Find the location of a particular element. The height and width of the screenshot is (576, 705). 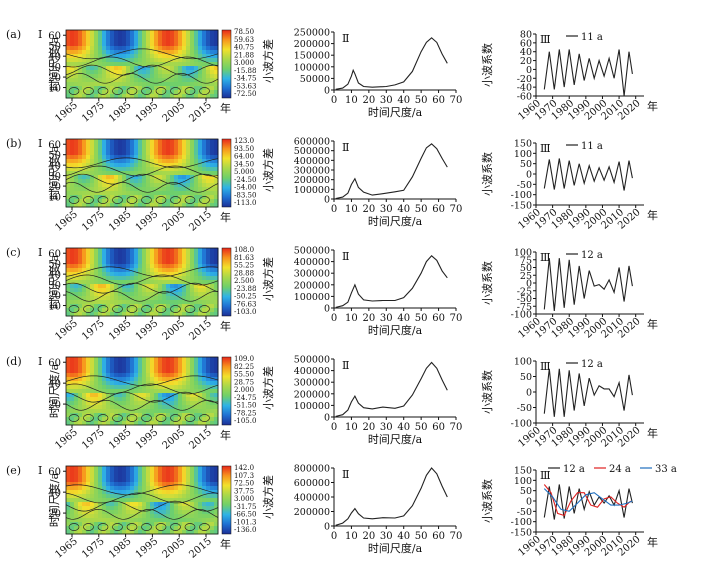

y-axis-title: 小波系数 is located at coordinates (487, 174).